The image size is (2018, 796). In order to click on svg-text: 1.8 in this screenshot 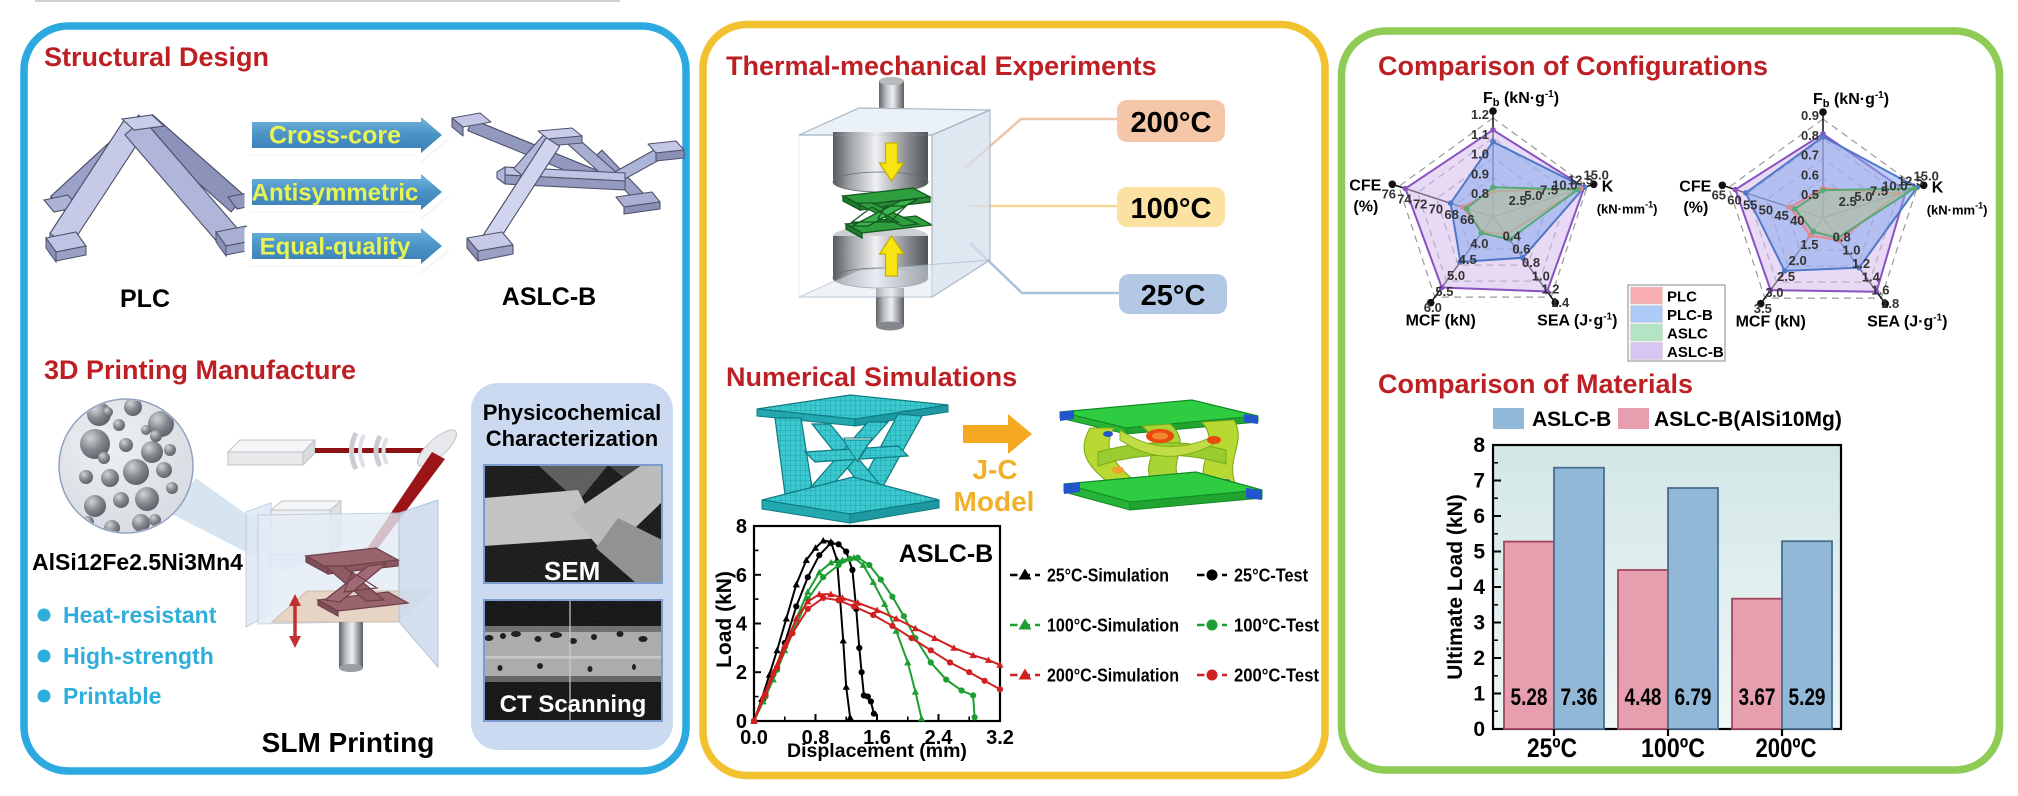, I will do `click(1890, 303)`.